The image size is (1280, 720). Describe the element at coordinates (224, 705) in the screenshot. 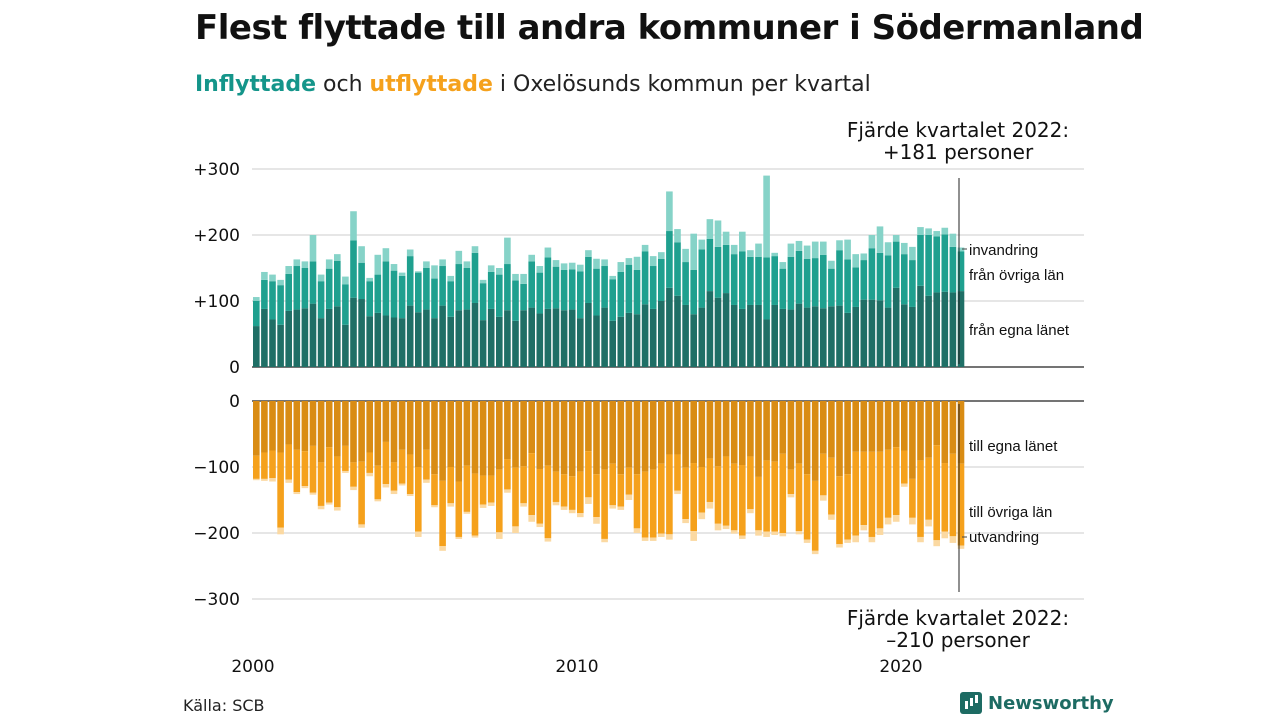

I see `source-label: Källa: SCB` at that location.